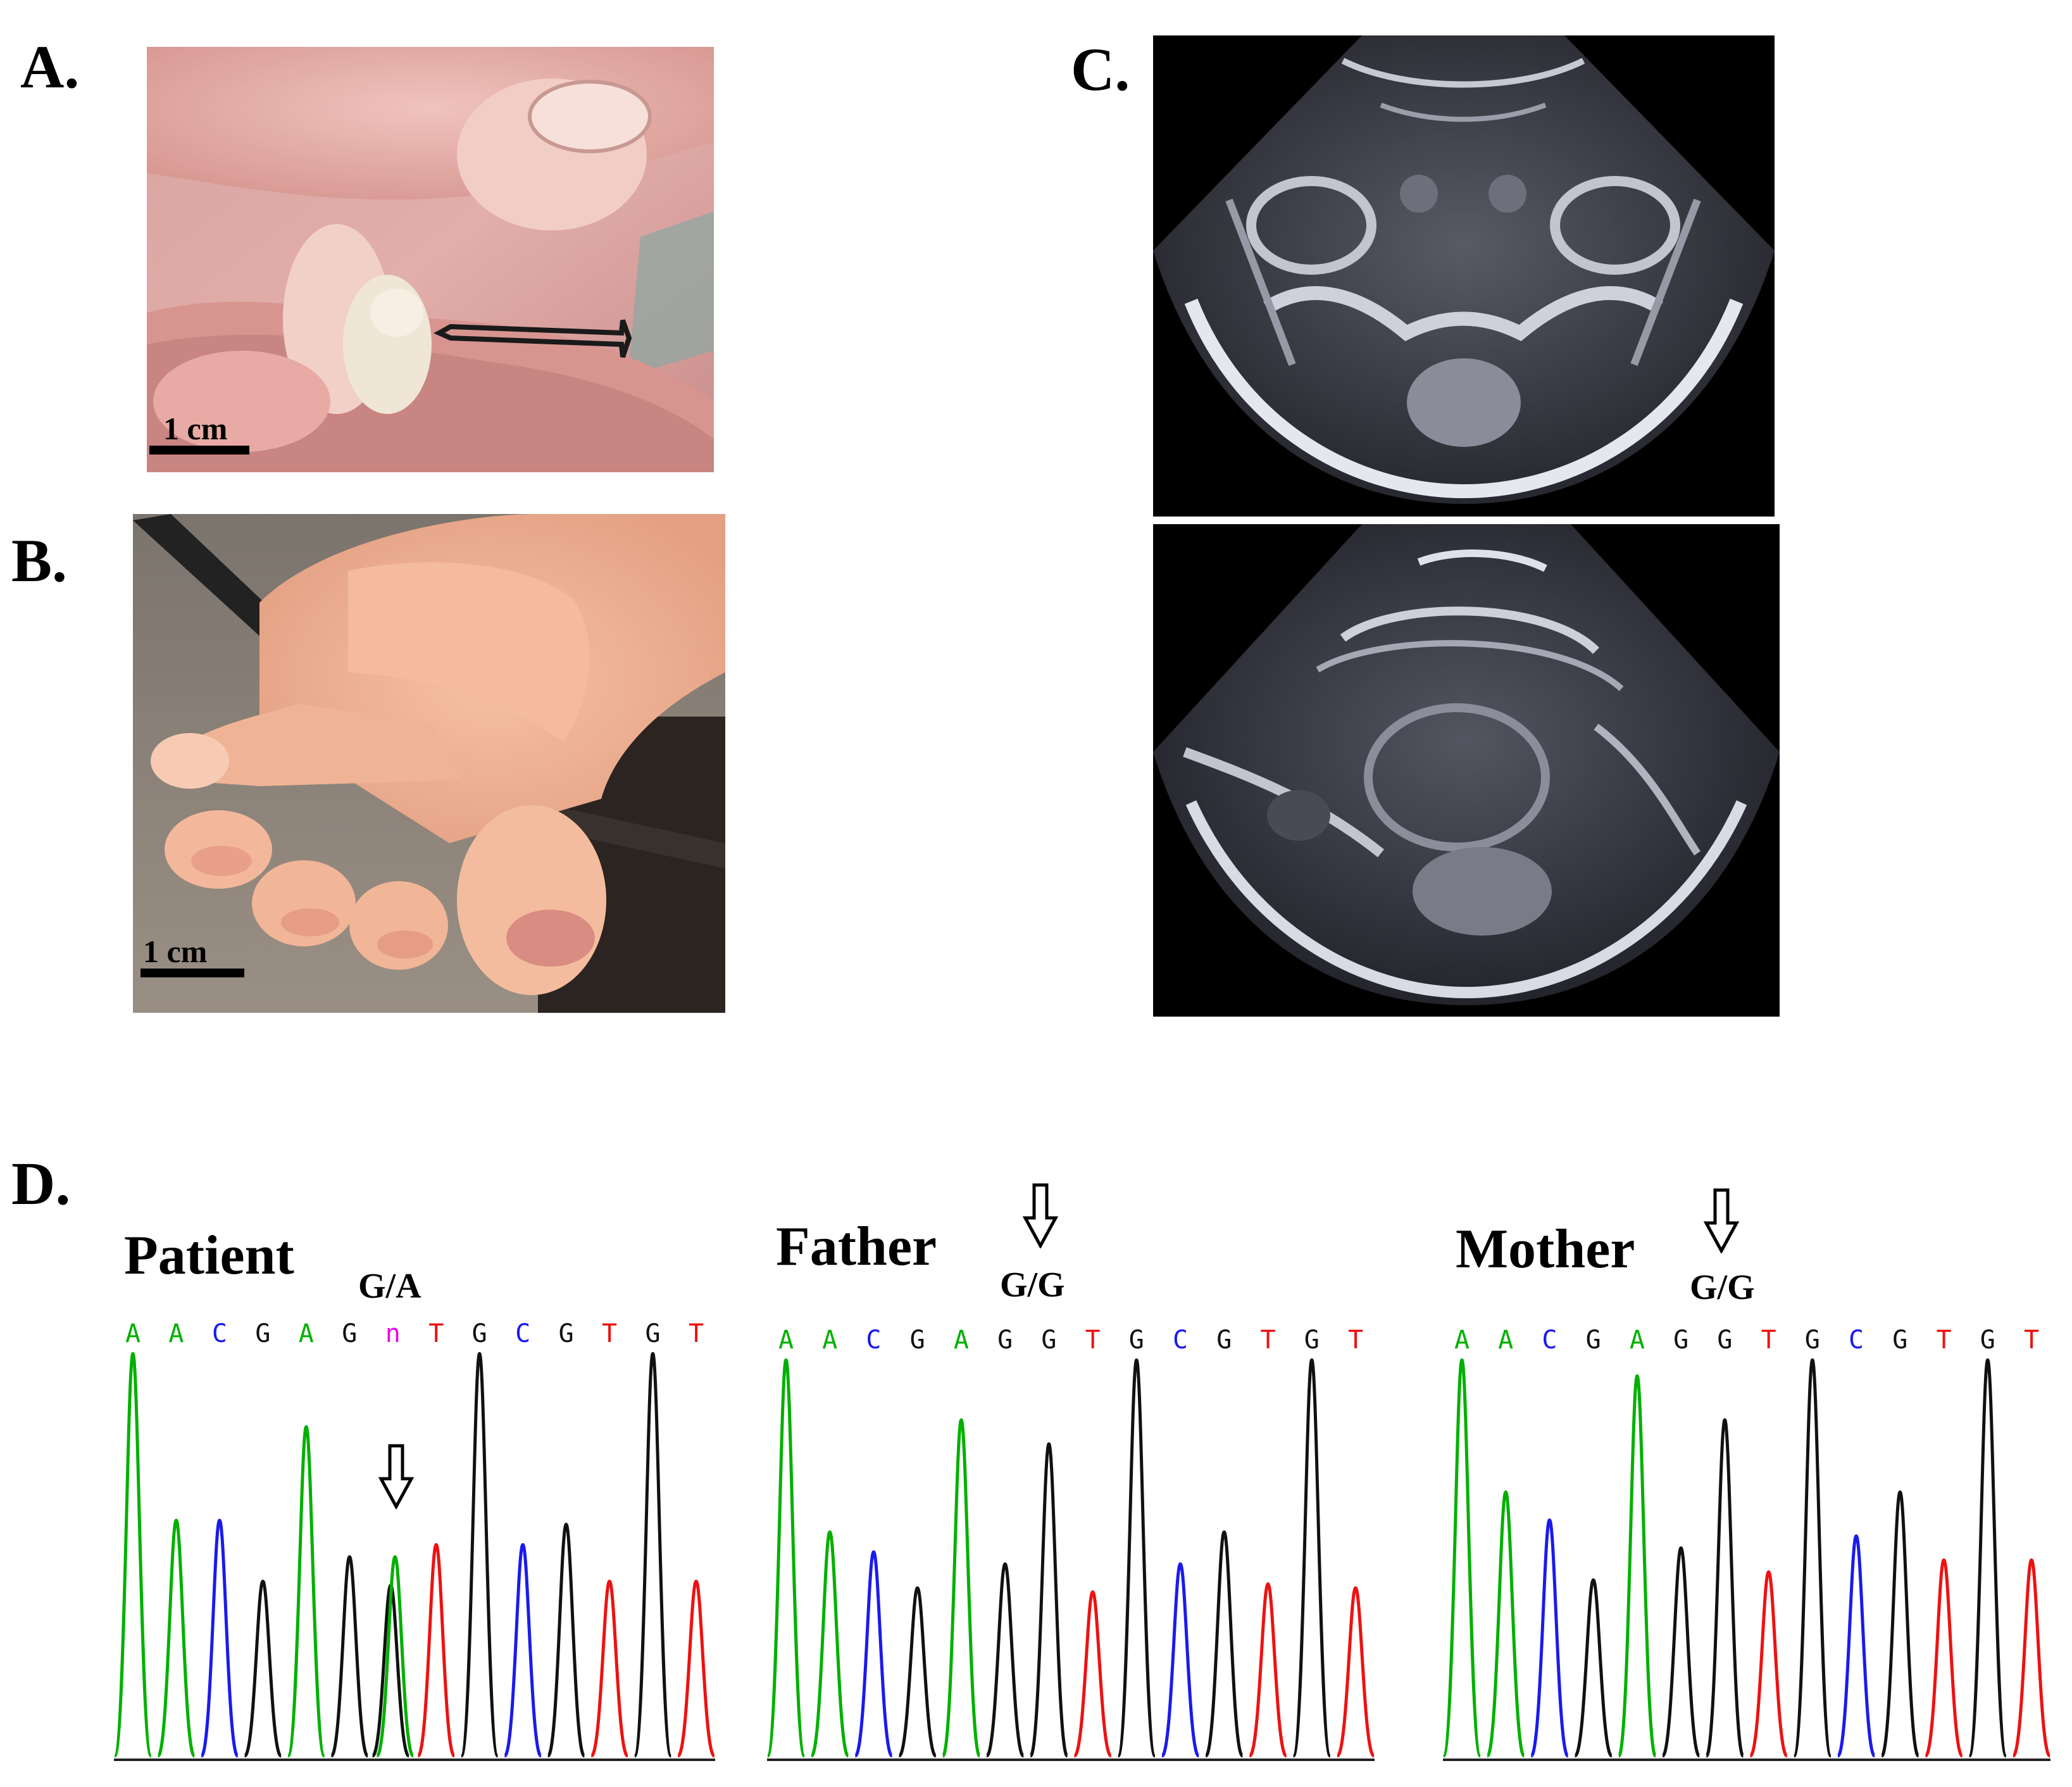 This screenshot has height=1787, width=2072. I want to click on mother-variant-arrow-icon, so click(1721, 1221).